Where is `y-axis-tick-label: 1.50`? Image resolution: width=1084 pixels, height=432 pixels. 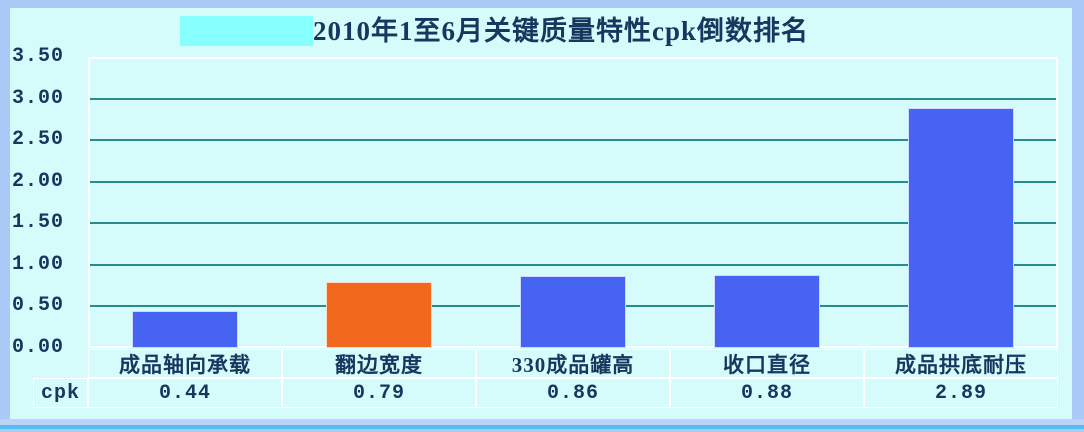
y-axis-tick-label: 1.50 is located at coordinates (37, 223).